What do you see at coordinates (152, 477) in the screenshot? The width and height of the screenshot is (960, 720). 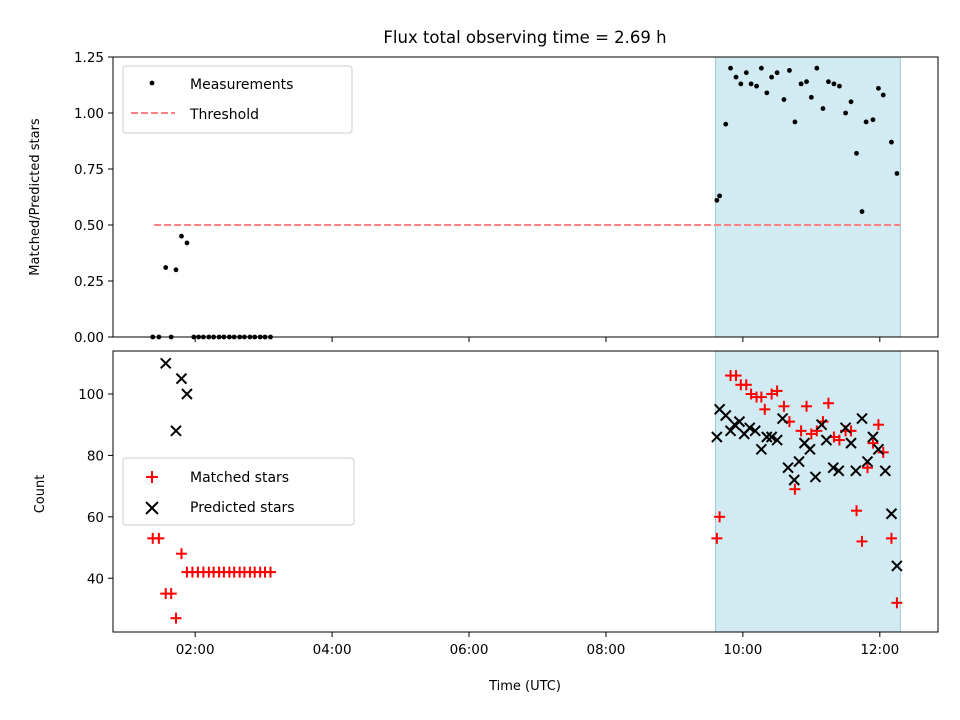 I see `legend-matched-marker` at bounding box center [152, 477].